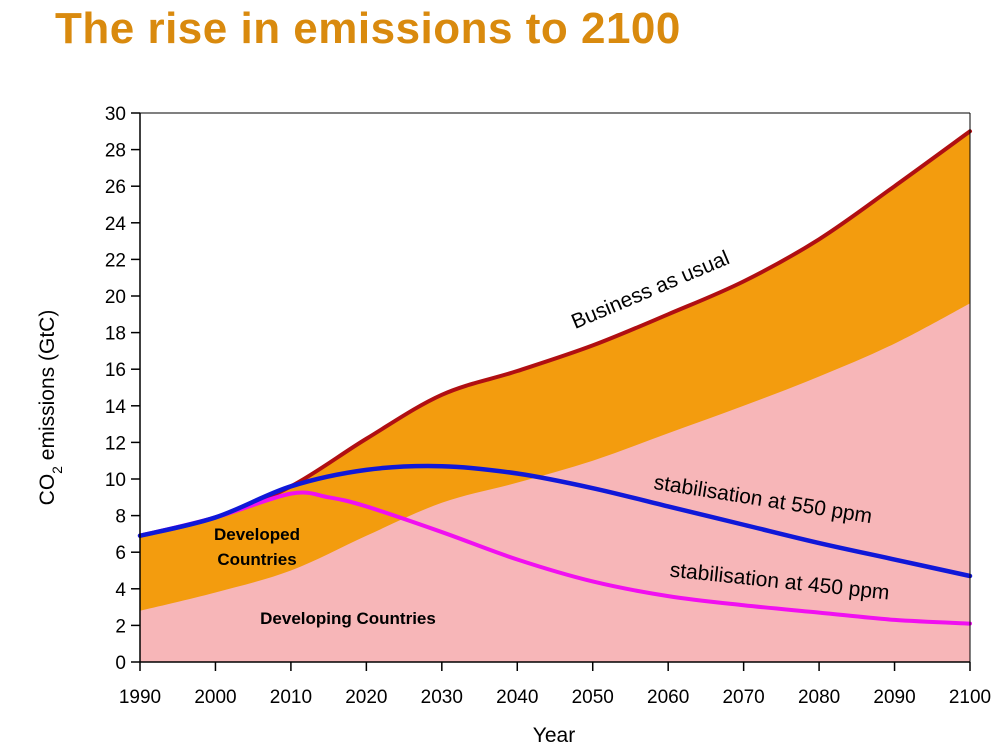 The width and height of the screenshot is (1005, 755). Describe the element at coordinates (116, 224) in the screenshot. I see `y-tick-label: 24` at that location.